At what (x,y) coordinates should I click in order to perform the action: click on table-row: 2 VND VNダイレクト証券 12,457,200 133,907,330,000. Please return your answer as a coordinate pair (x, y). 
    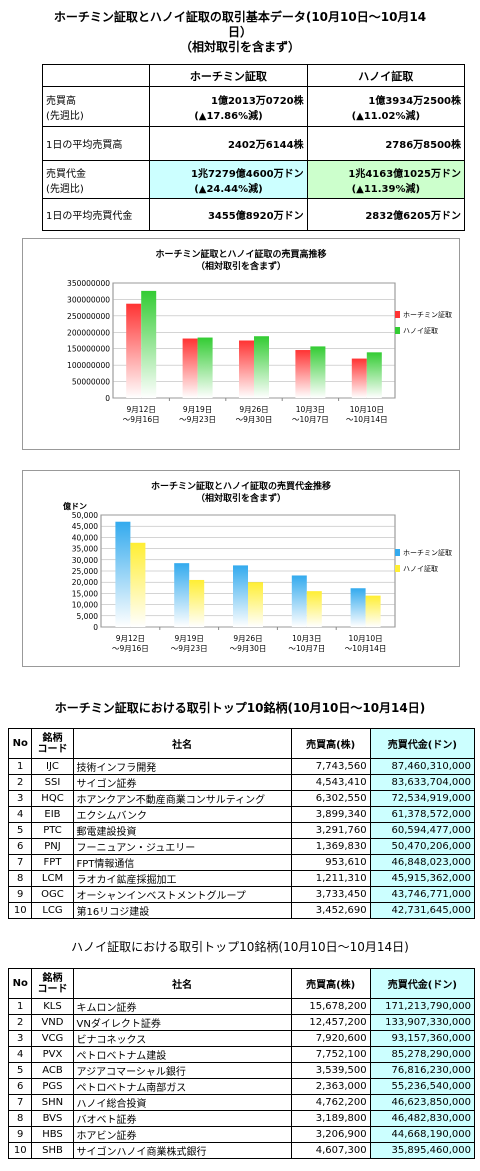
    Looking at the image, I should click on (241, 1022).